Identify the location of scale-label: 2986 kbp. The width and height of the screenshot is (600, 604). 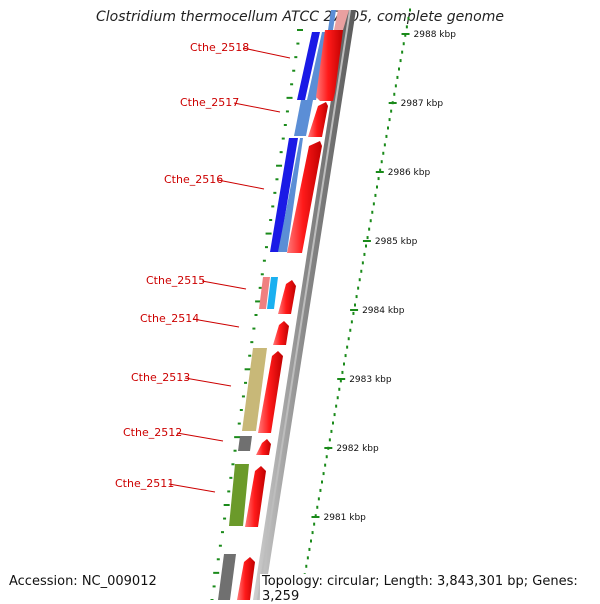
(409, 173).